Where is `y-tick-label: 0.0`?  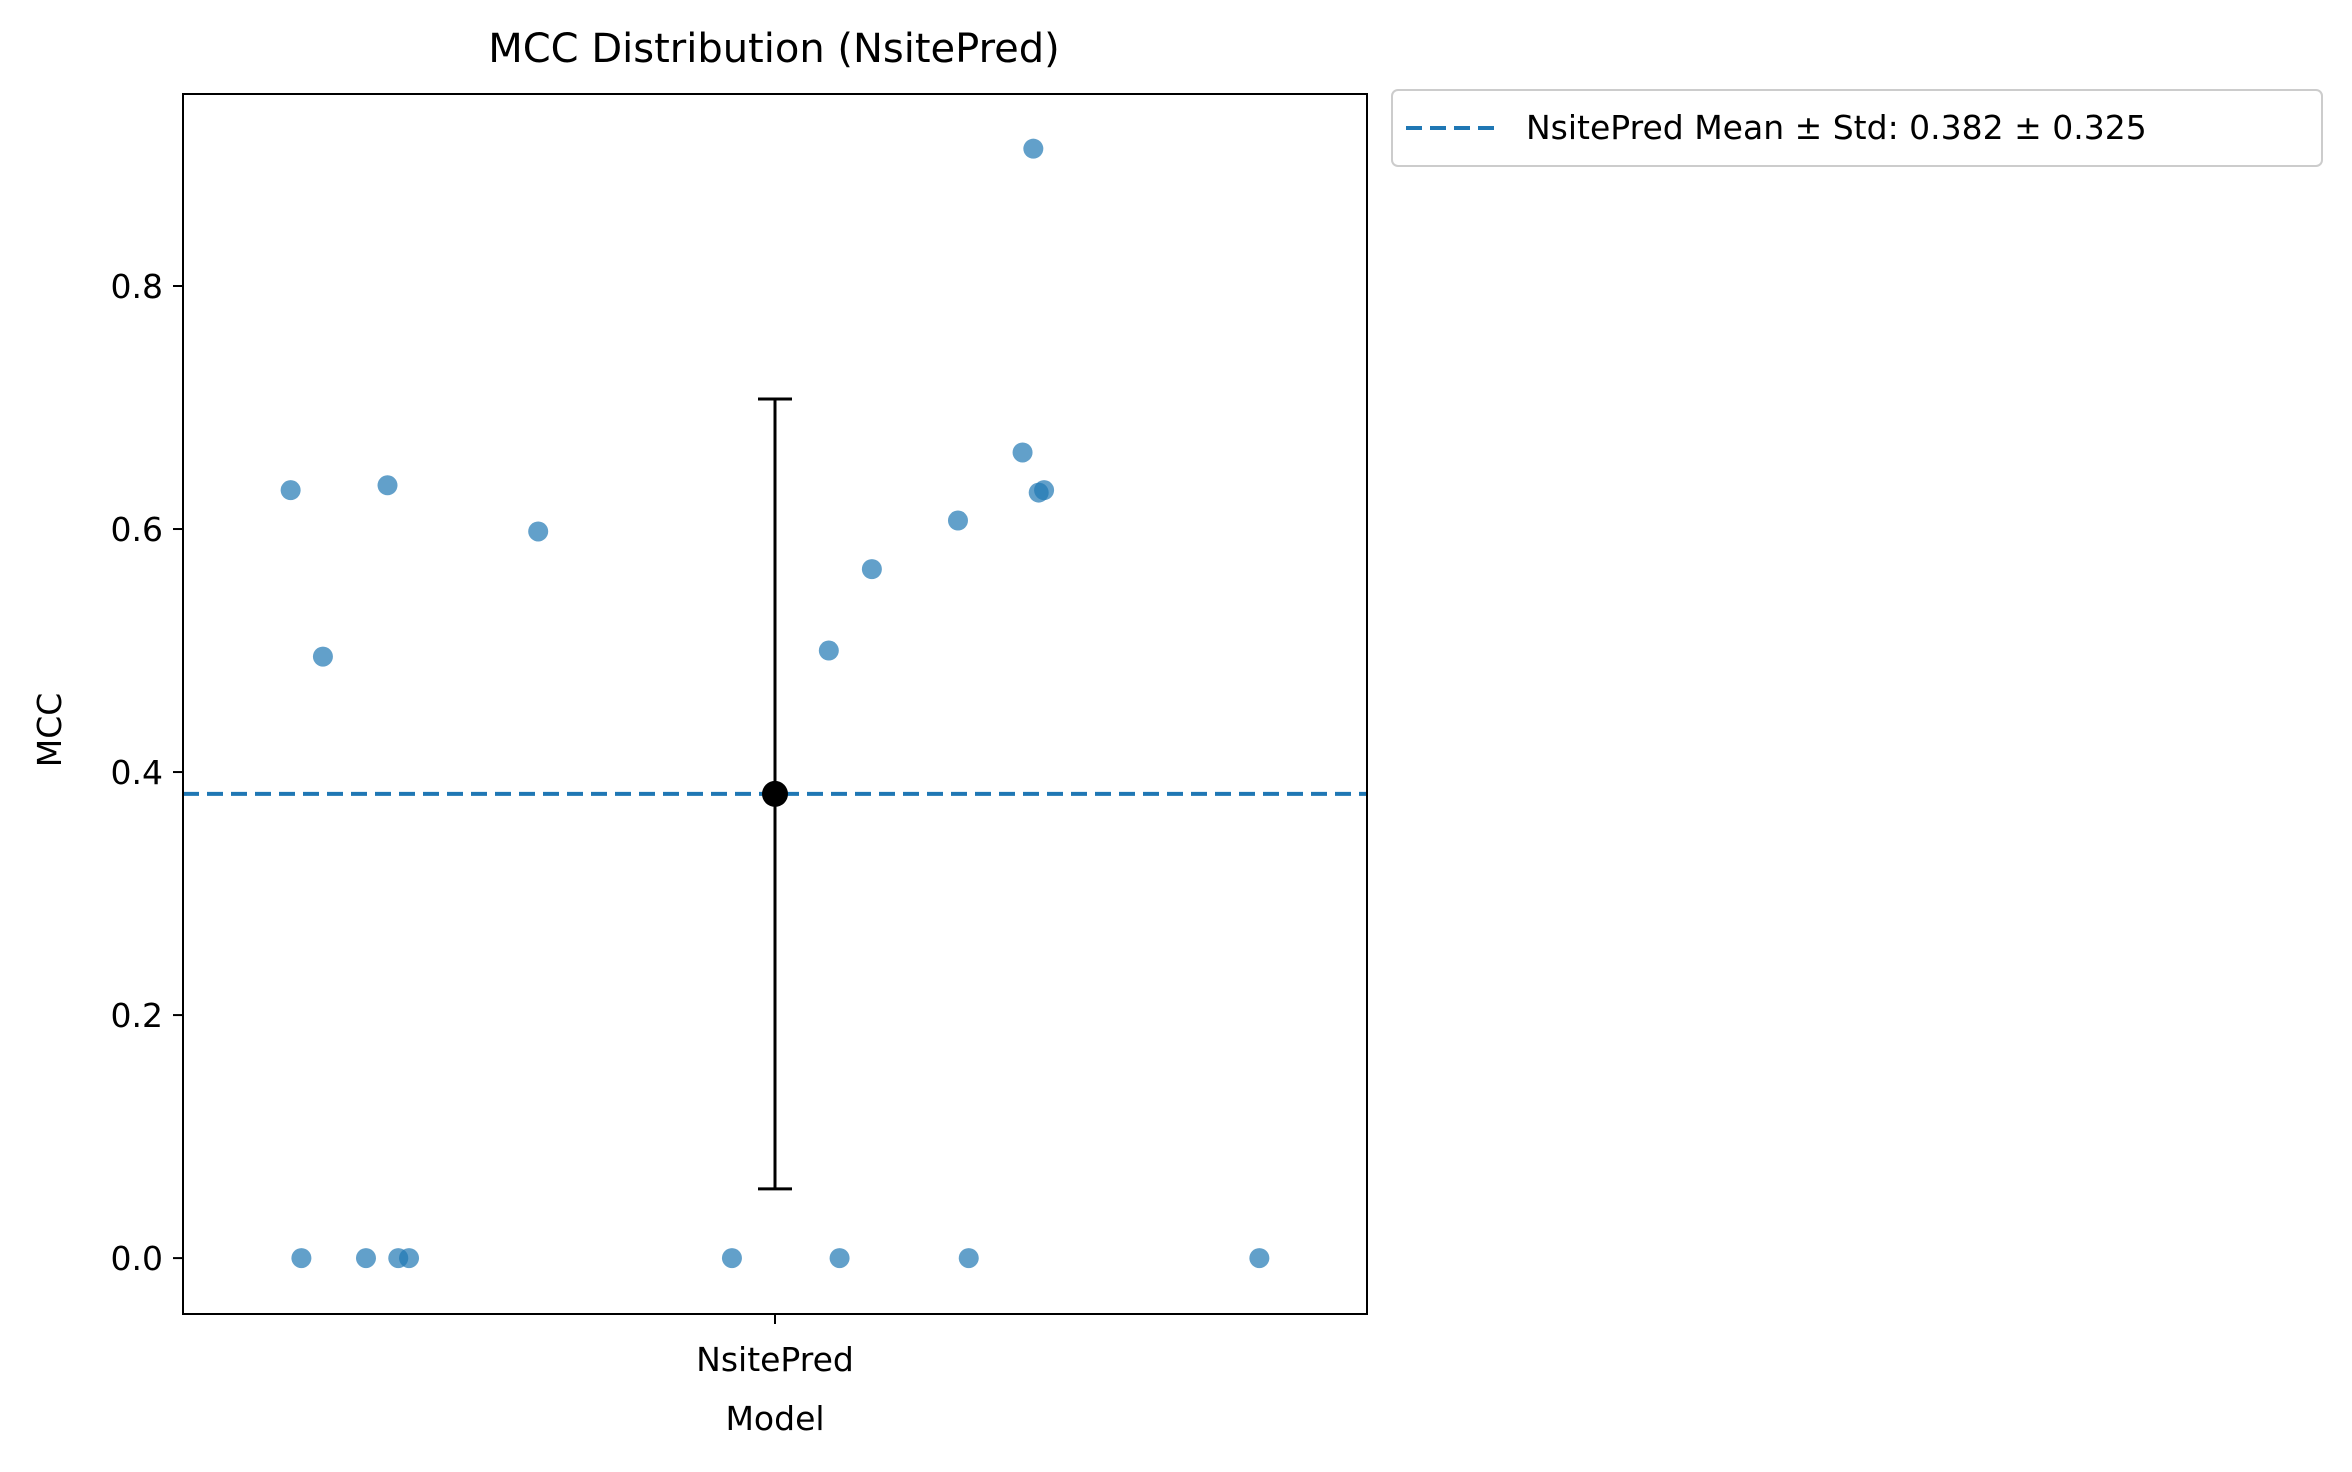 y-tick-label: 0.0 is located at coordinates (137, 1258).